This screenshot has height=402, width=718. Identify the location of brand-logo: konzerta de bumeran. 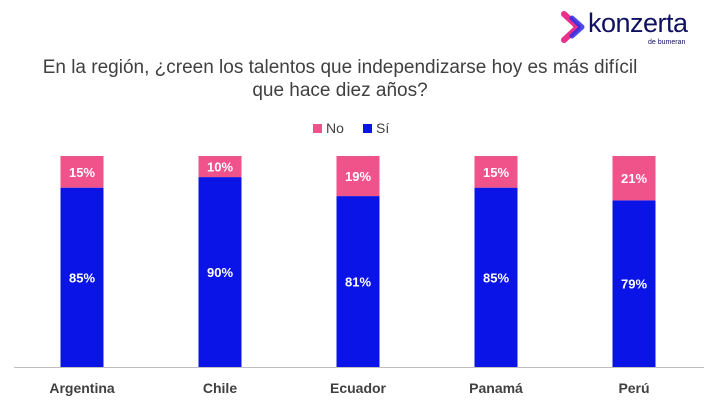
(635, 28).